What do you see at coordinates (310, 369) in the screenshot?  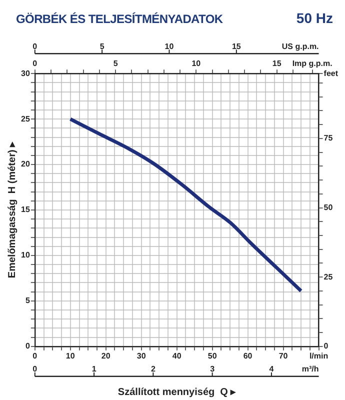 I see `text: m³/h` at bounding box center [310, 369].